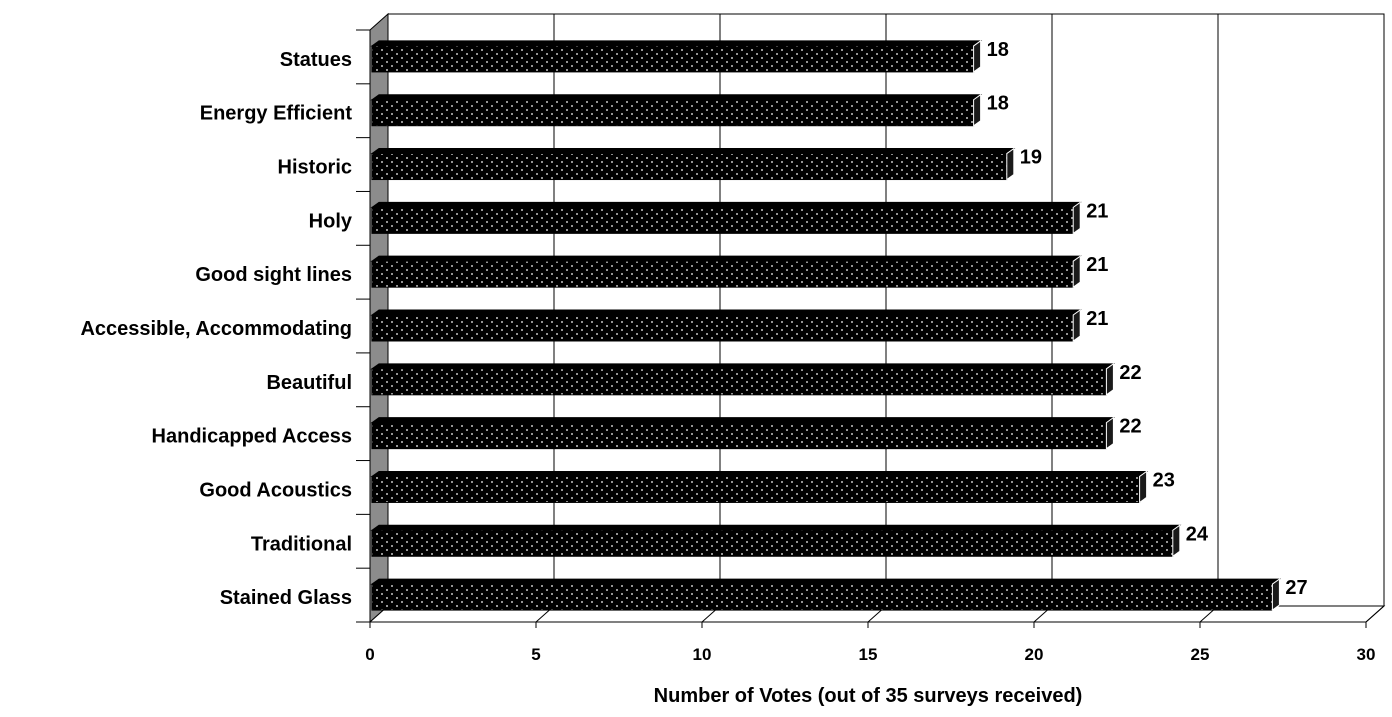  I want to click on data-label: 27, so click(1296, 588).